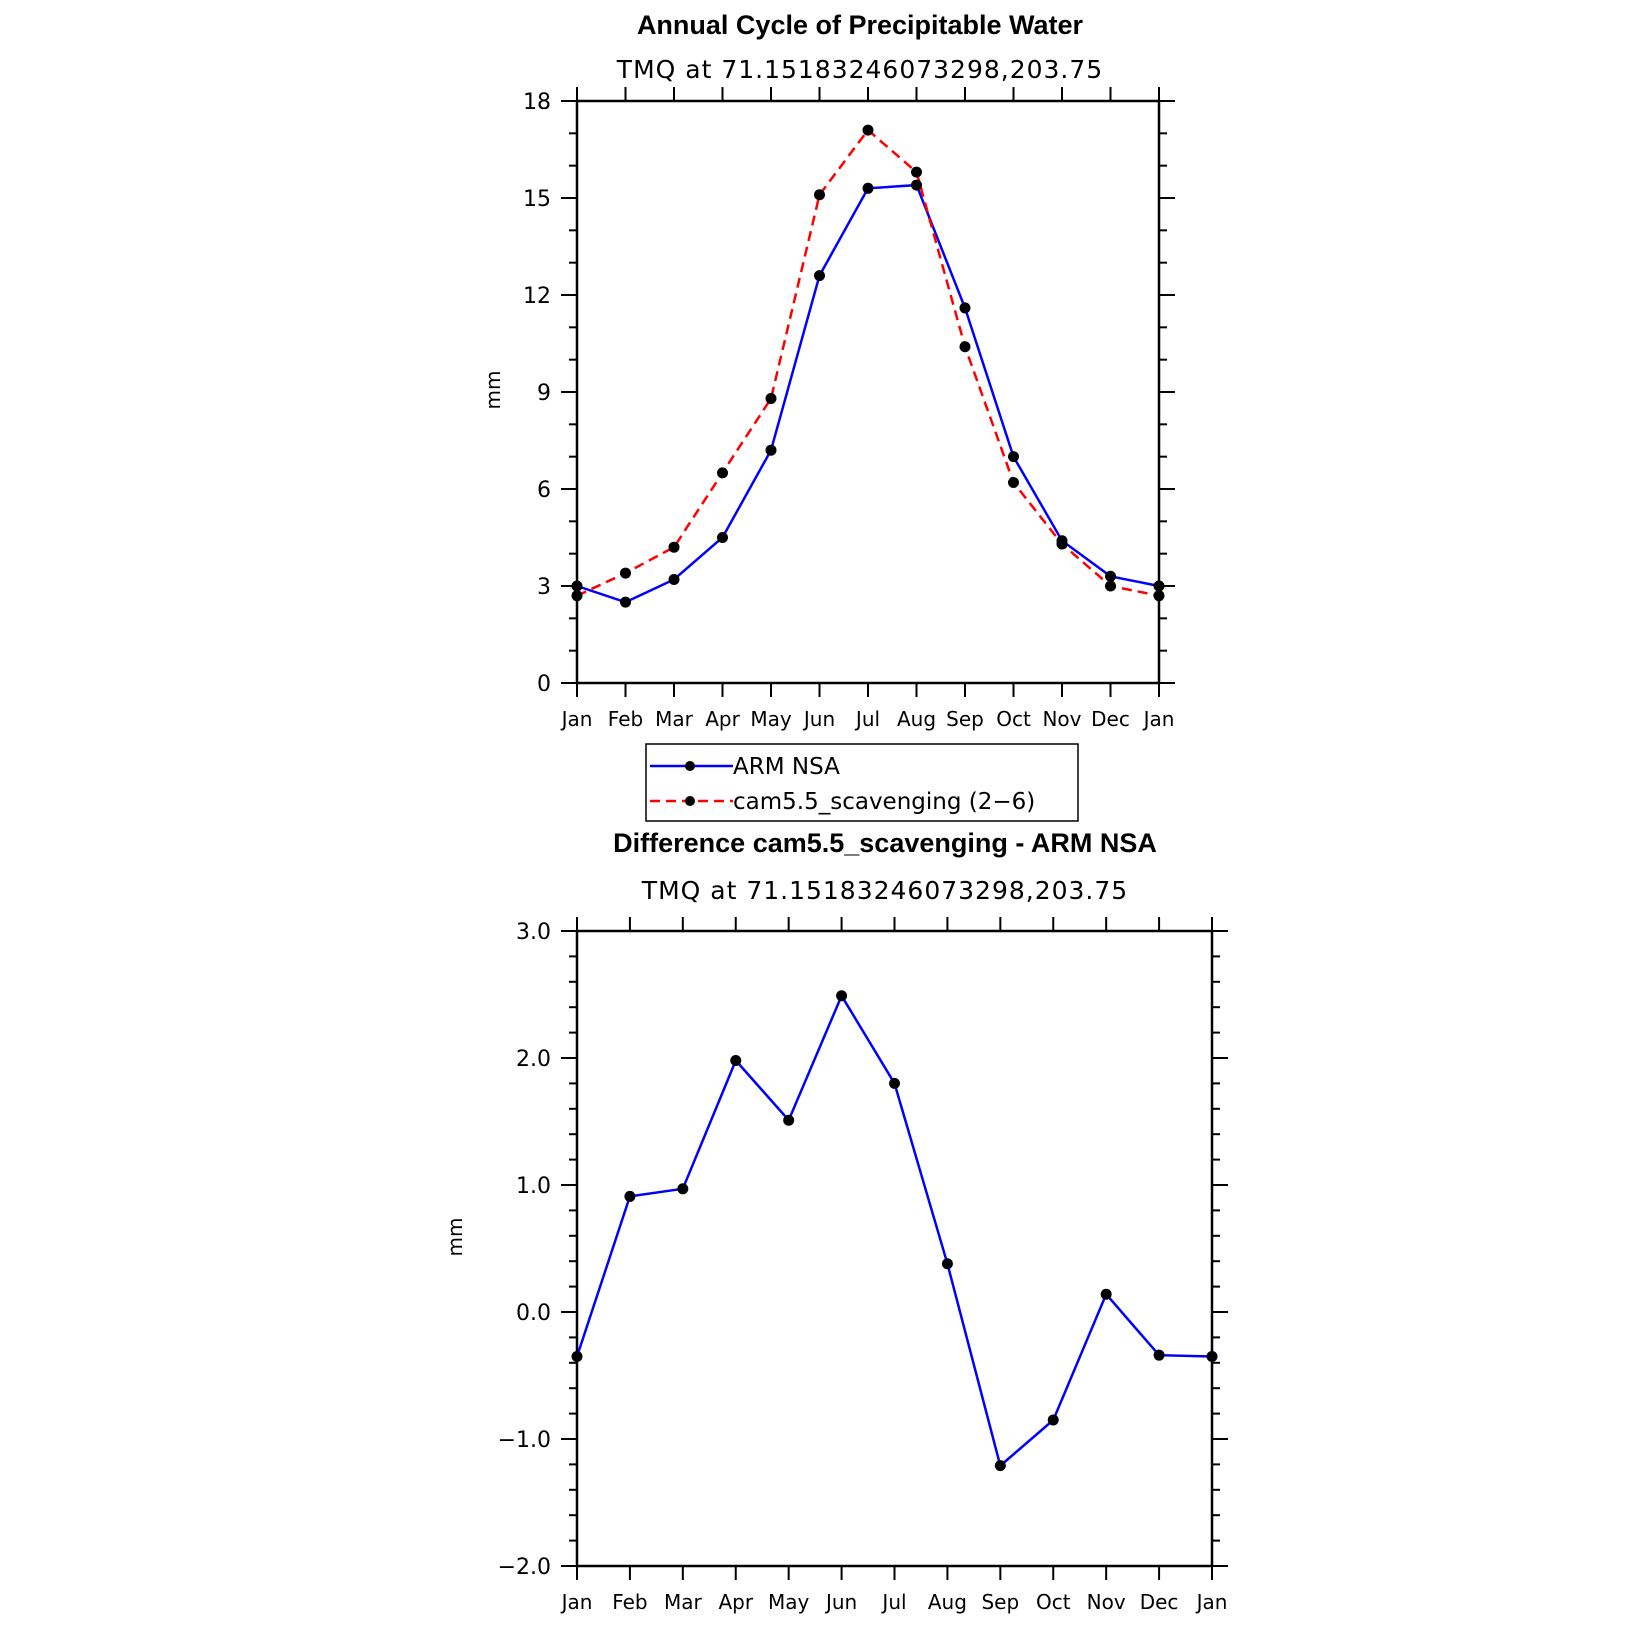 Image resolution: width=1647 pixels, height=1647 pixels. I want to click on y-tick-label: 9, so click(544, 393).